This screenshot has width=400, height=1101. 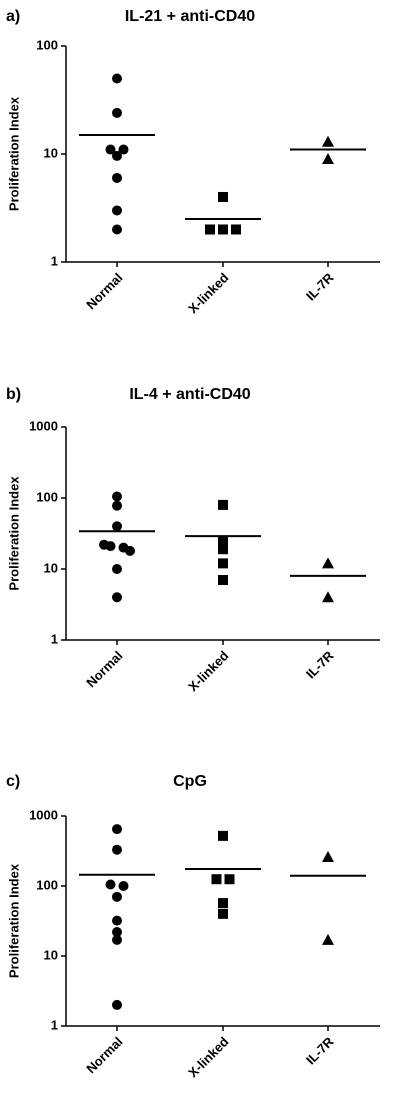 I want to click on panel-label: a), so click(x=13, y=16).